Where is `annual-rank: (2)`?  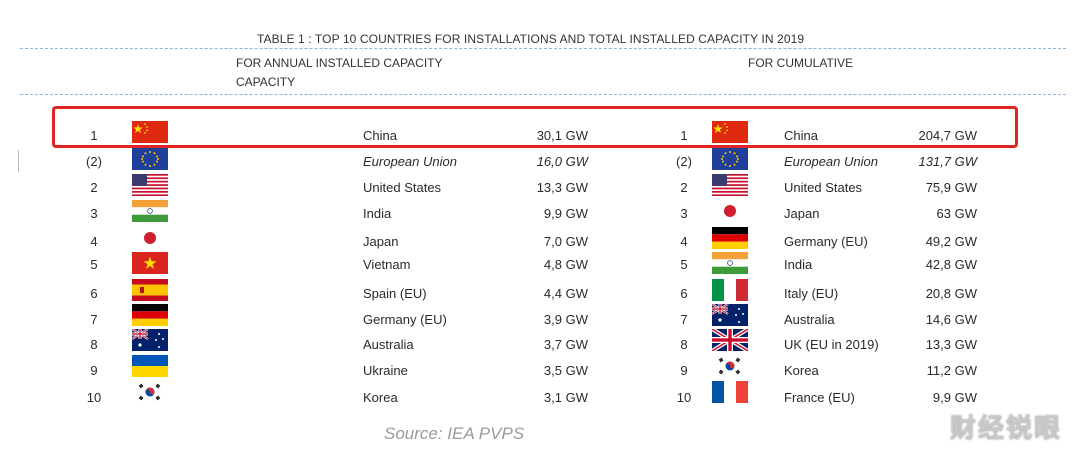 annual-rank: (2) is located at coordinates (94, 161).